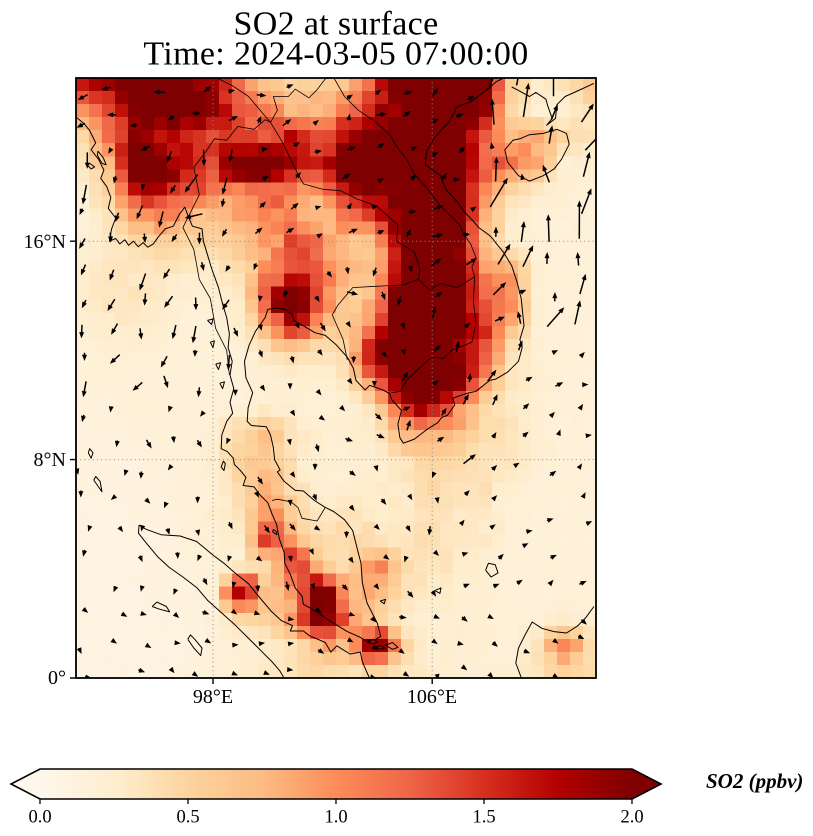 The width and height of the screenshot is (813, 836). I want to click on svg-text: 106°E, so click(432, 697).